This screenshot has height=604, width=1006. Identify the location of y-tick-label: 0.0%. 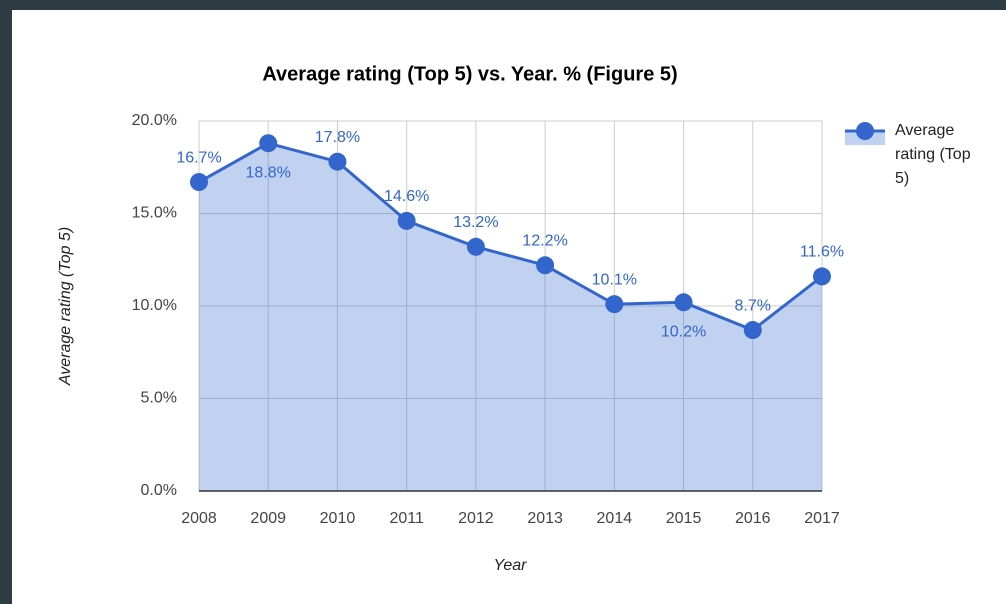
(159, 490).